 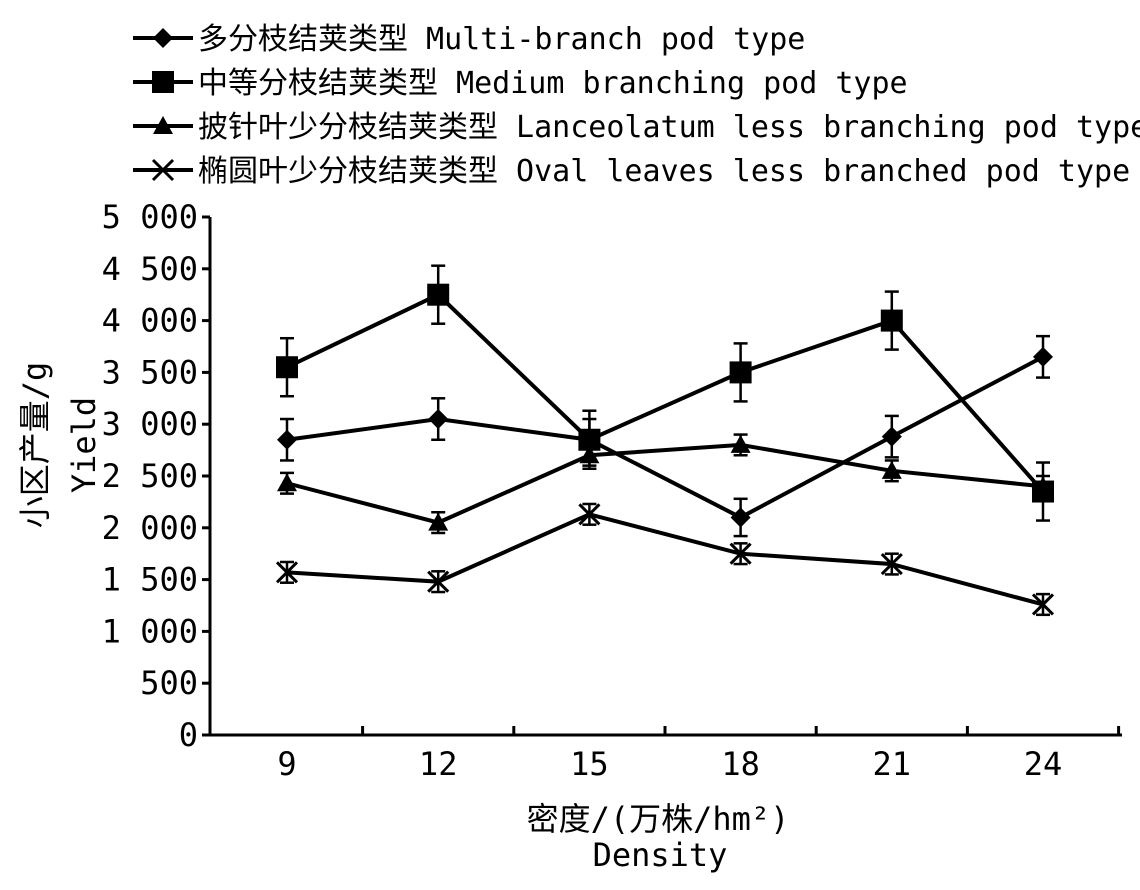 What do you see at coordinates (438, 764) in the screenshot?
I see `x-tick-label: 12` at bounding box center [438, 764].